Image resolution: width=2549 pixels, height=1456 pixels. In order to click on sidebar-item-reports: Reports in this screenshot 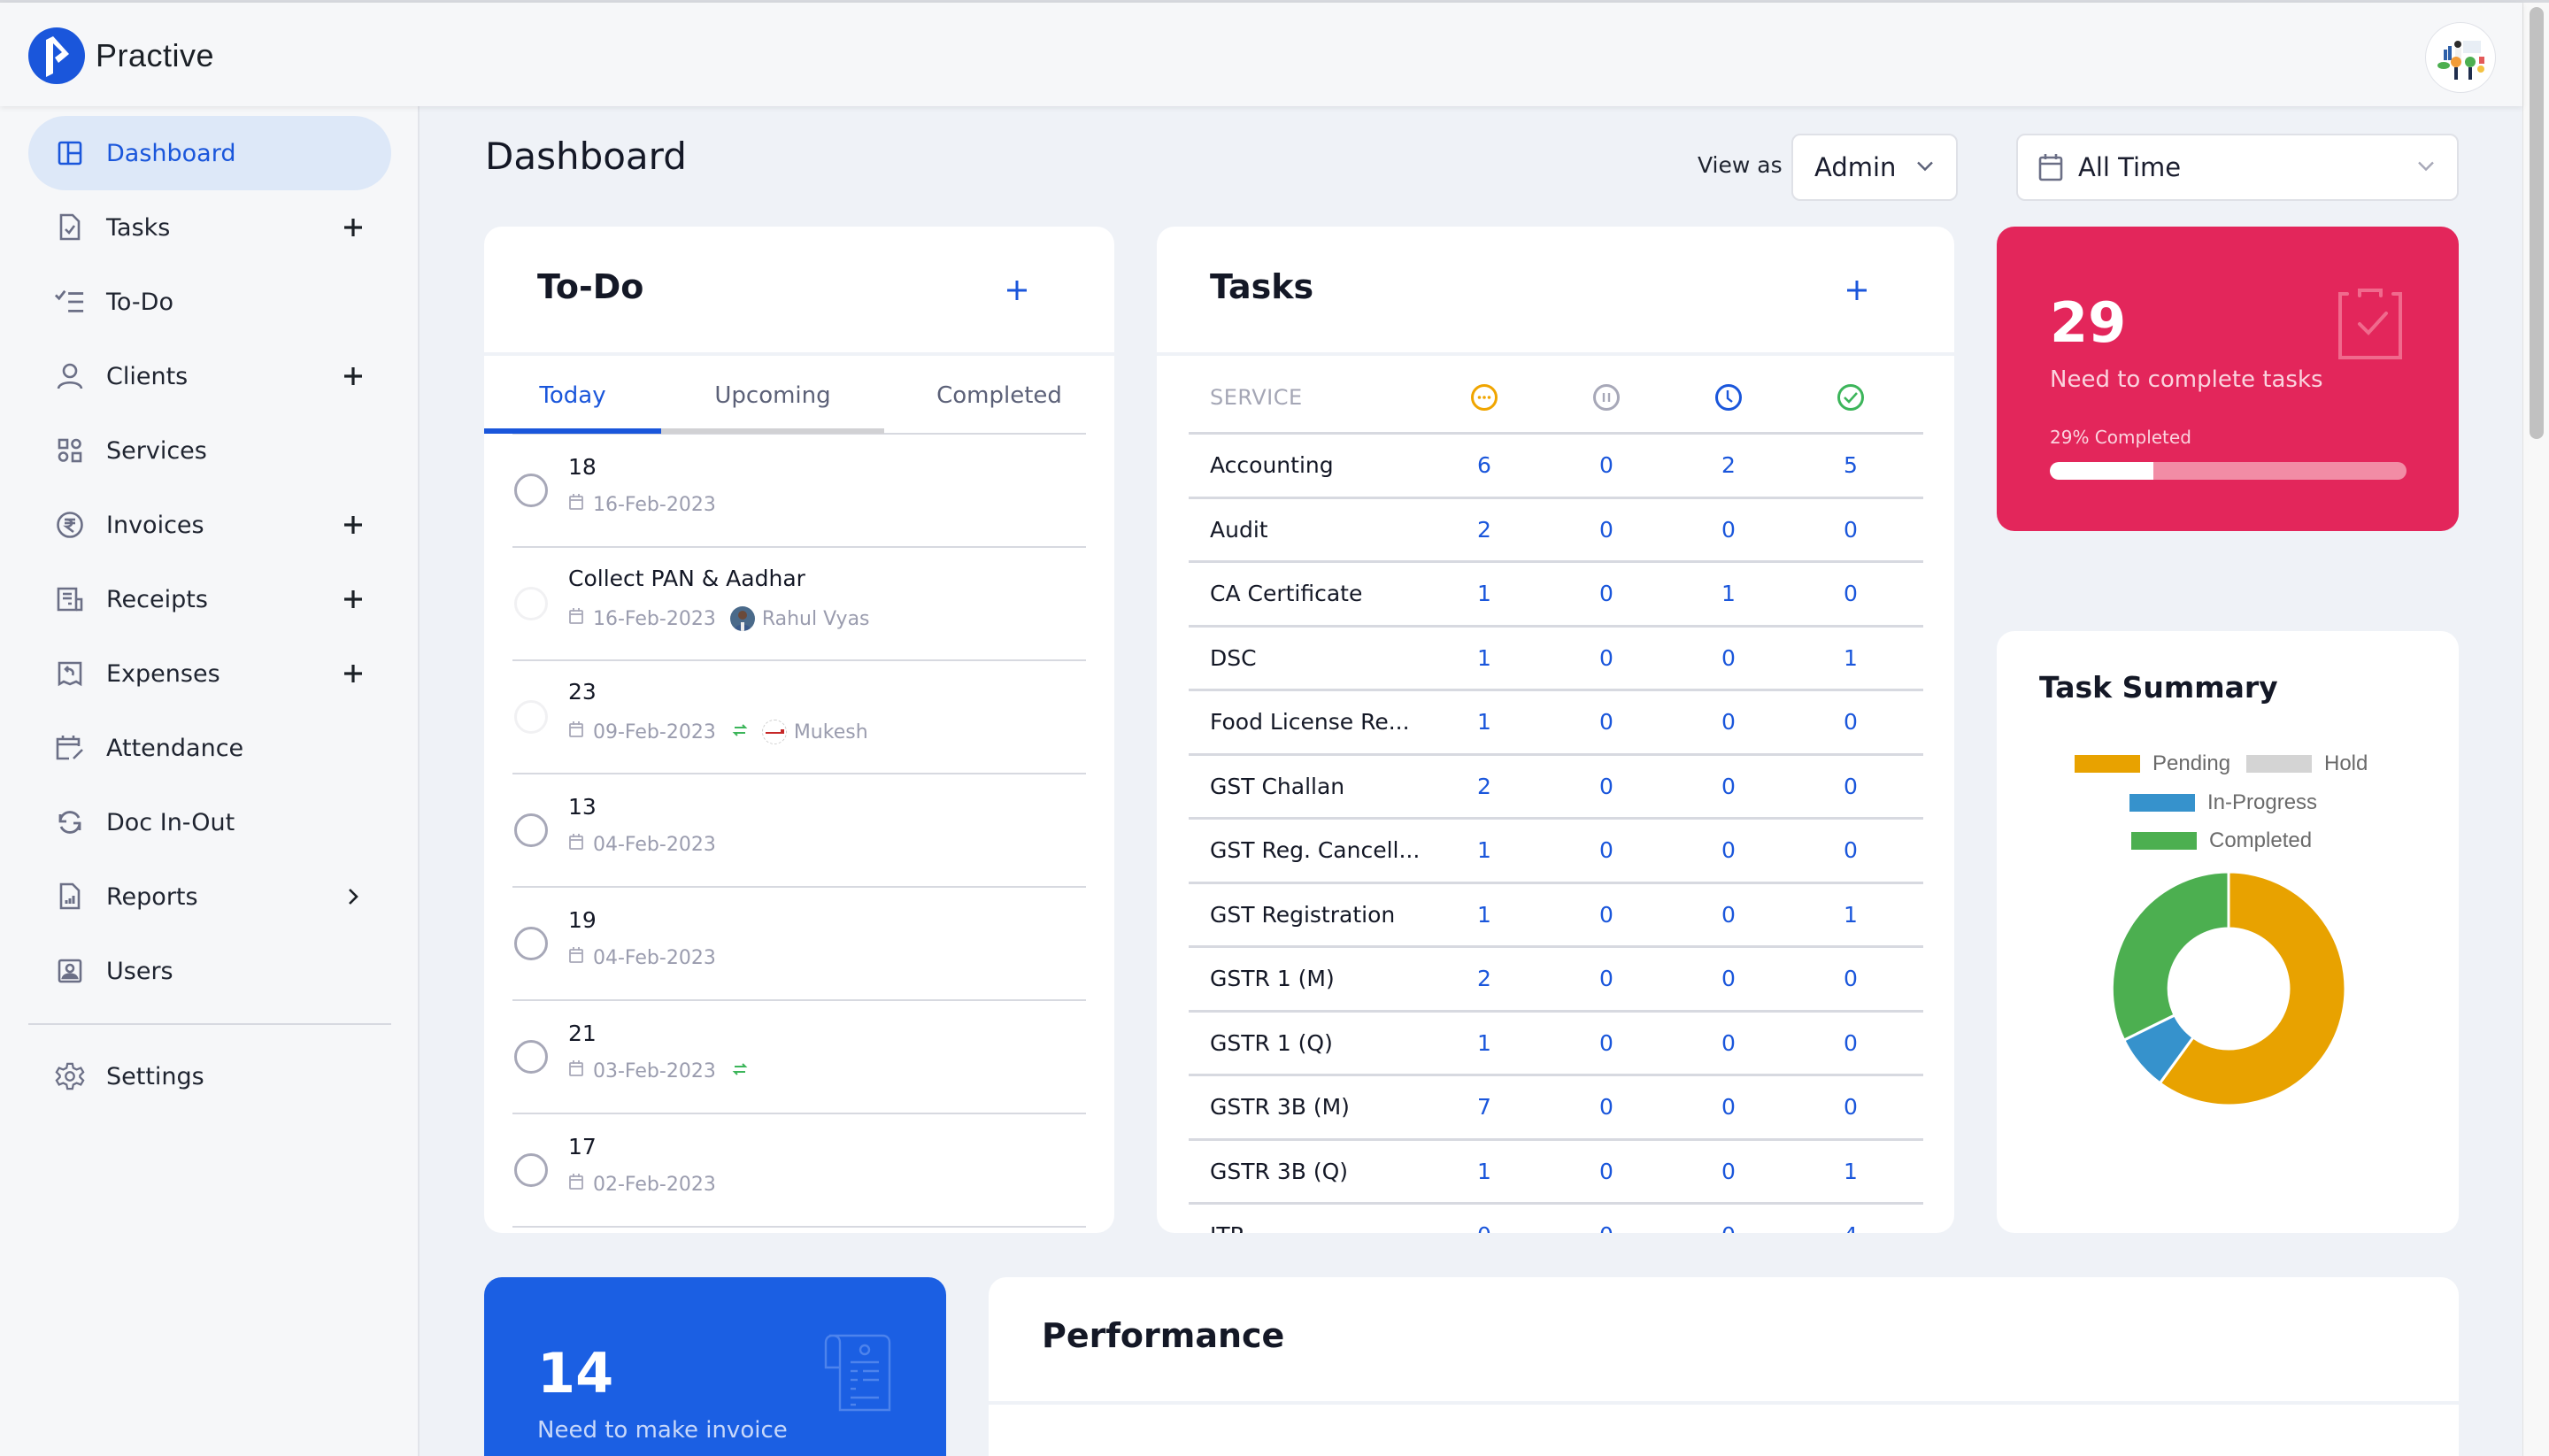, I will do `click(209, 896)`.